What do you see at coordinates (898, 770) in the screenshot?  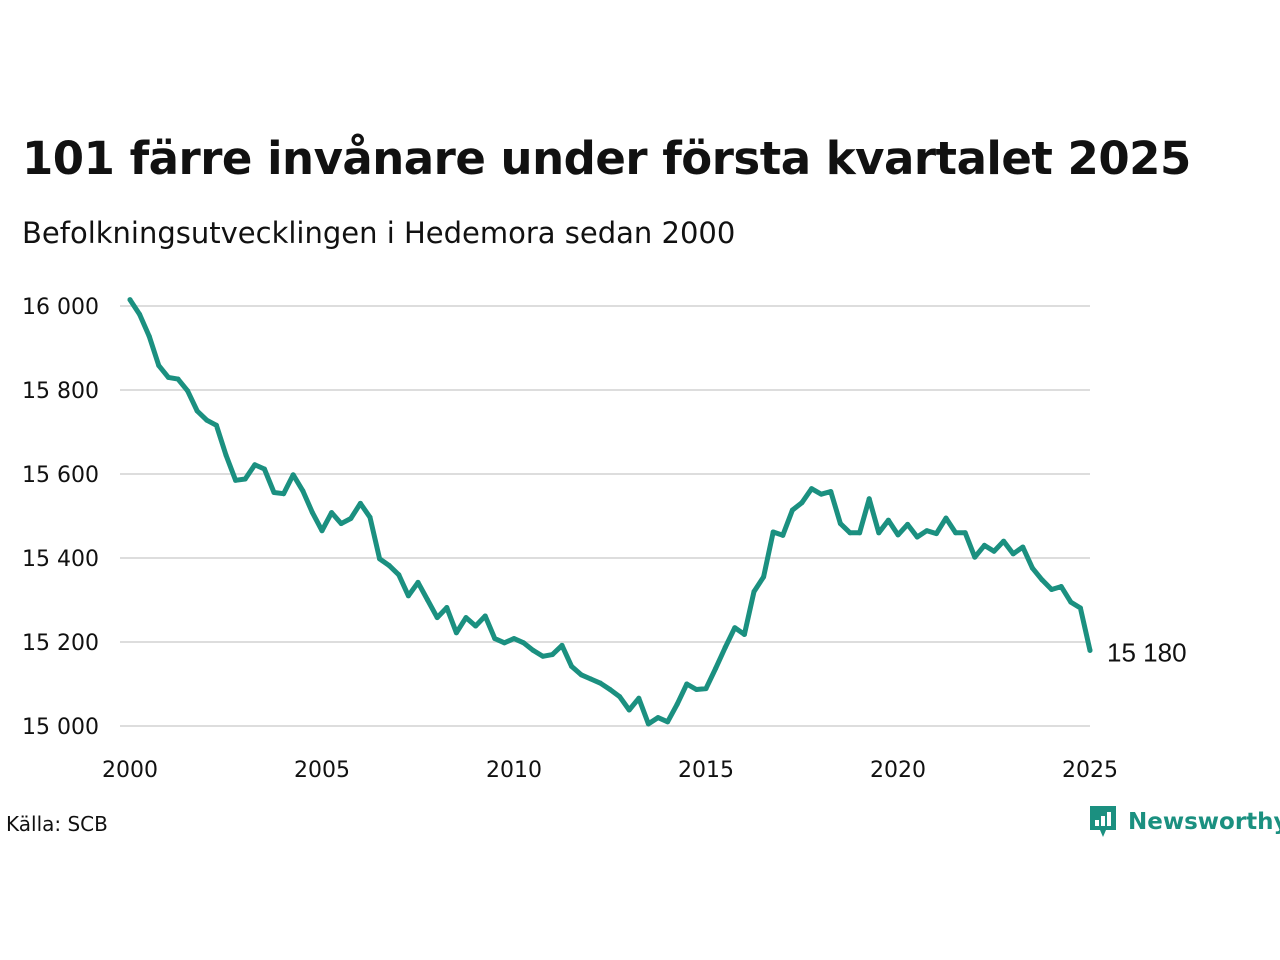 I see `x-tick-label: 2020` at bounding box center [898, 770].